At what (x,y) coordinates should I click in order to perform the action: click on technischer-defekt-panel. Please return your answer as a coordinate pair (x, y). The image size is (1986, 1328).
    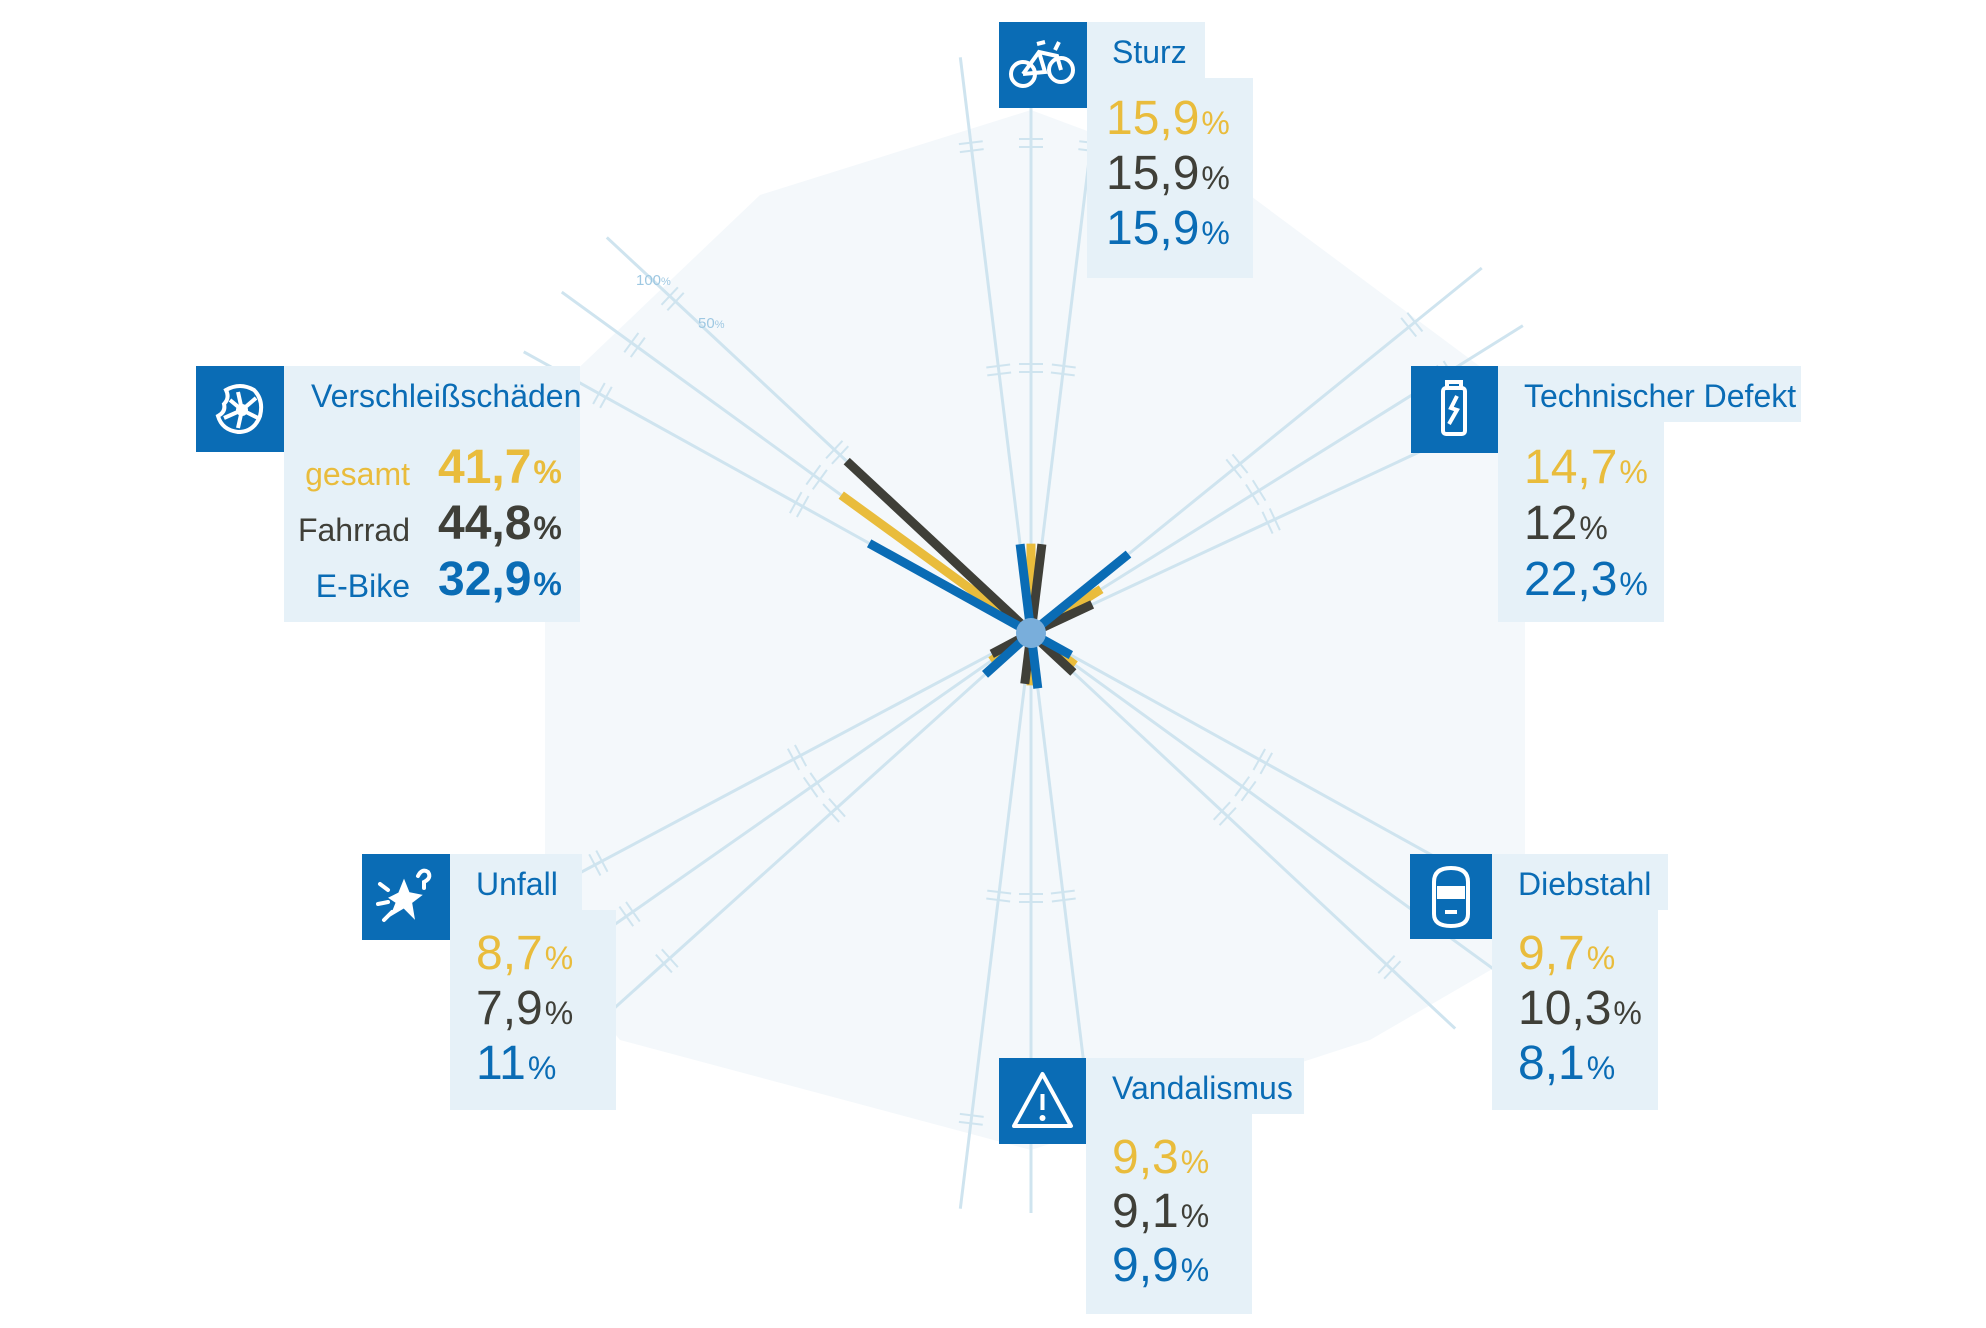
    Looking at the image, I should click on (1649, 394).